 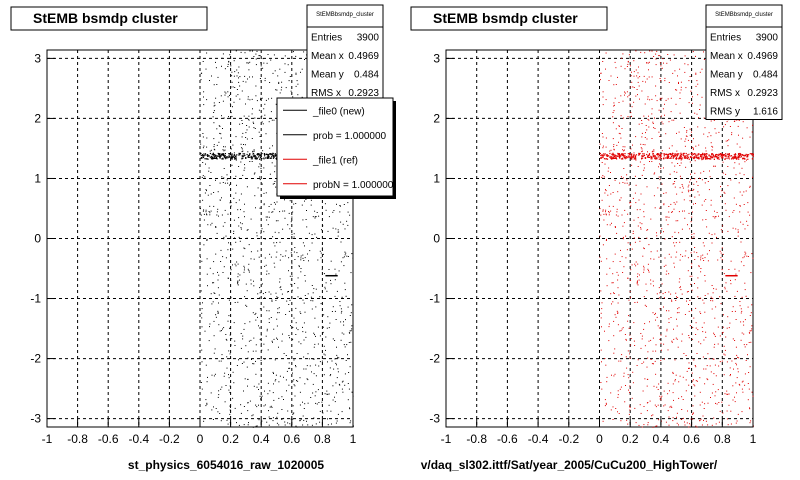 I want to click on x-tick-label: 0.6, so click(x=291, y=439).